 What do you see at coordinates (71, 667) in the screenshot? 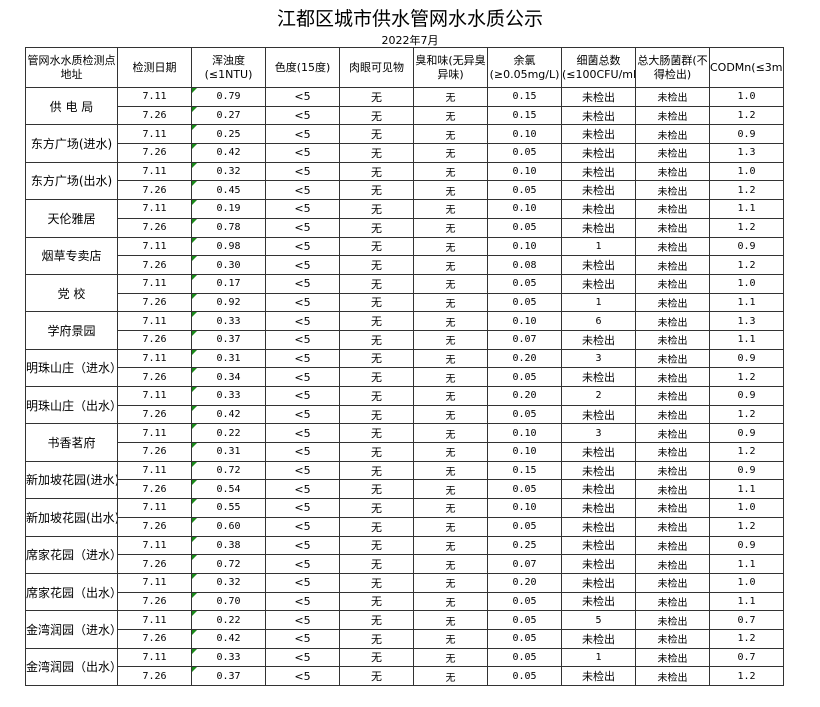
I see `site-name: 金湾润园（出水）` at bounding box center [71, 667].